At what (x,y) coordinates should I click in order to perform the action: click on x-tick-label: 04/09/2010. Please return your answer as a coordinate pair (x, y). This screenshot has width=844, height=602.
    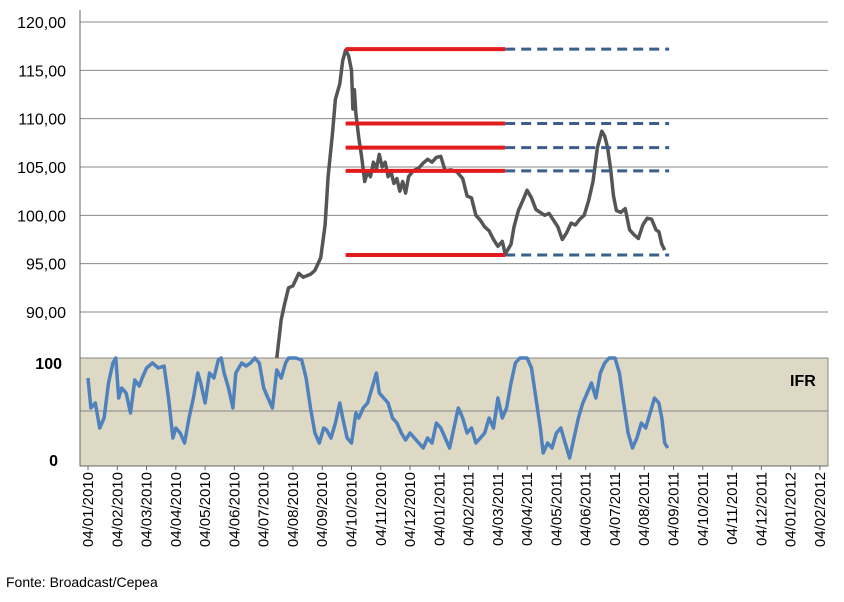
    Looking at the image, I should click on (322, 509).